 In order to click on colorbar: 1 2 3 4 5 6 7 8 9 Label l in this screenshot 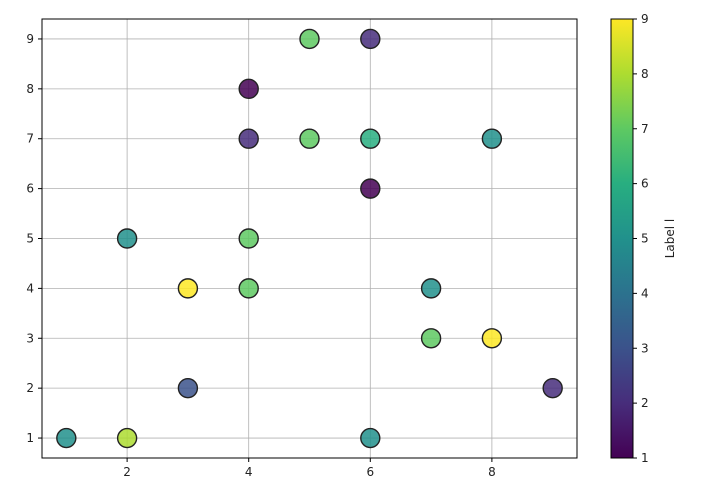, I will do `click(643, 238)`.